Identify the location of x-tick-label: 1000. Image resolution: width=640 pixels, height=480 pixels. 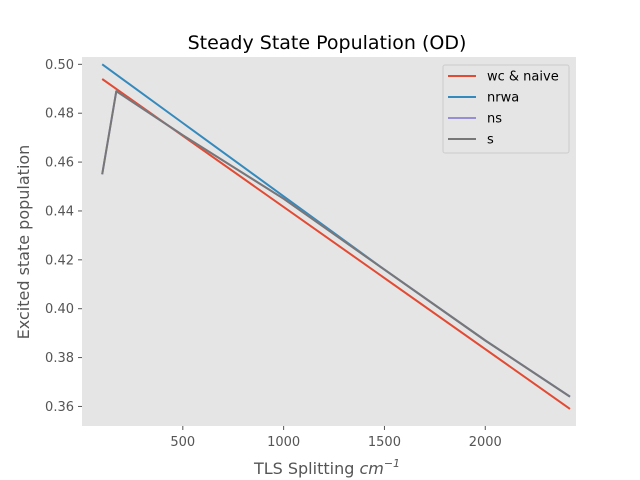
(283, 442).